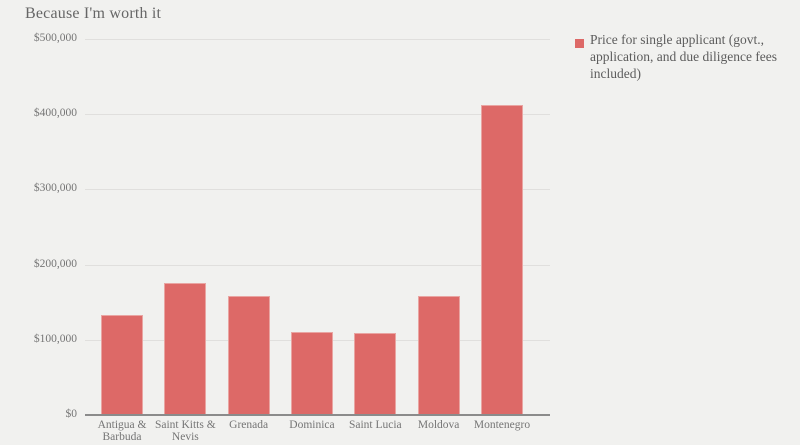 This screenshot has width=800, height=445. What do you see at coordinates (71, 414) in the screenshot?
I see `y-tick-label: $0` at bounding box center [71, 414].